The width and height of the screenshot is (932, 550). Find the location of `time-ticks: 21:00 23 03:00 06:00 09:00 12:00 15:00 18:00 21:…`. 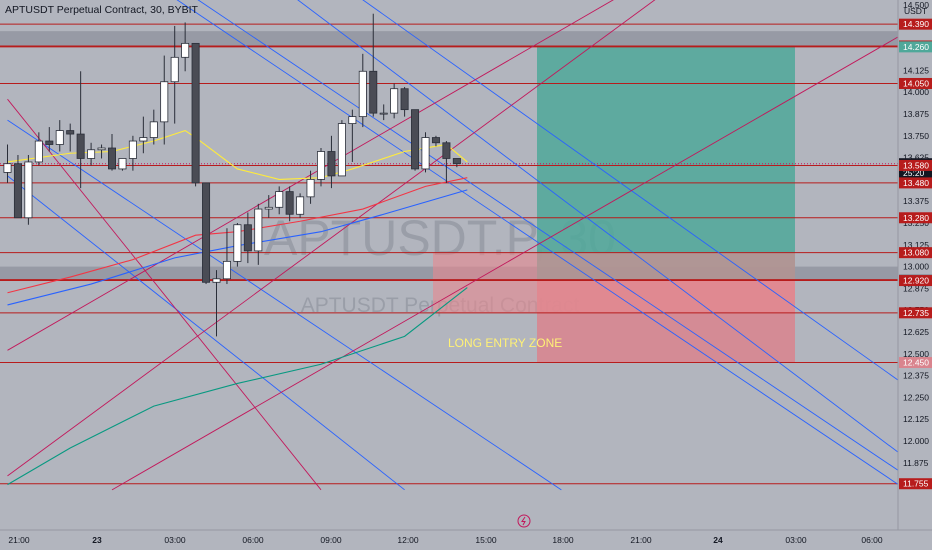

time-ticks: 21:00 23 03:00 06:00 09:00 12:00 15:00 18:00 21:… is located at coordinates (445, 540).